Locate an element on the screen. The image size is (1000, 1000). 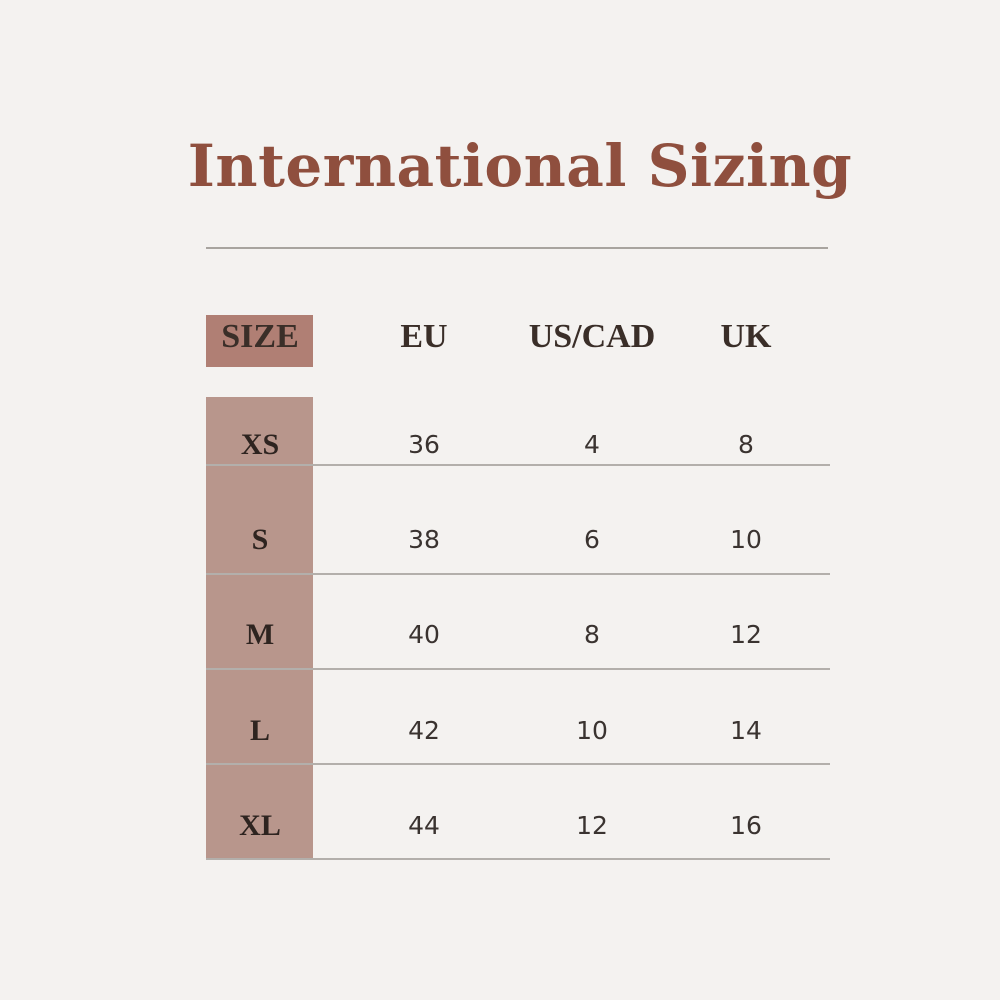
column-header-uk: UK is located at coordinates (746, 336).